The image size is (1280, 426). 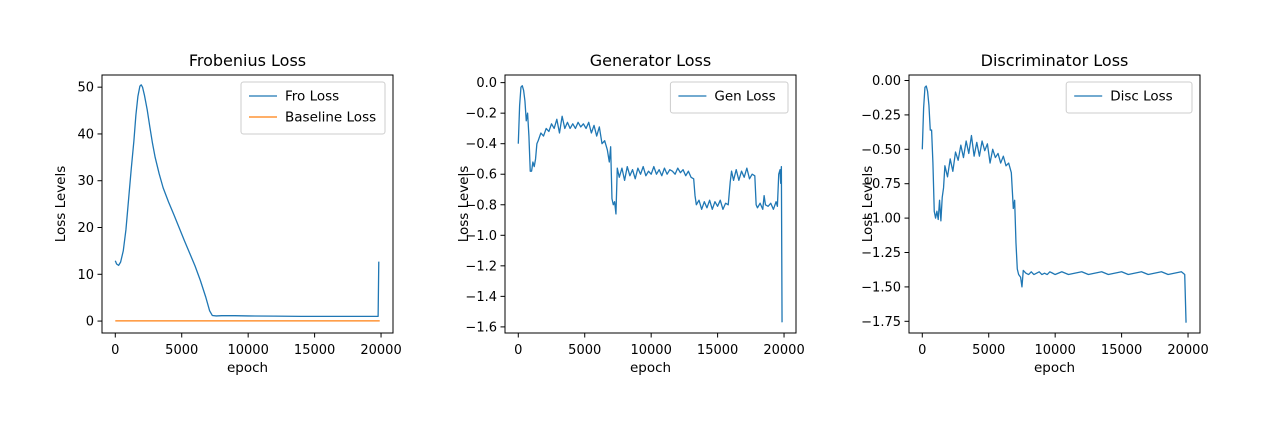 What do you see at coordinates (584, 350) in the screenshot?
I see `x-tick-label-1-1: 5000` at bounding box center [584, 350].